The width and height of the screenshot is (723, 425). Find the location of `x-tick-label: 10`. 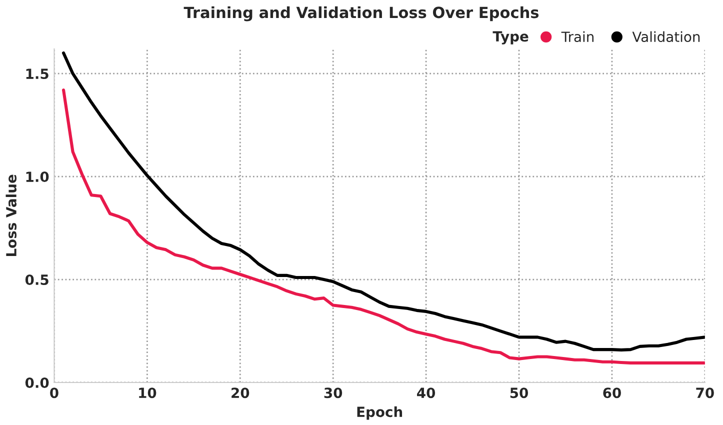

x-tick-label: 10 is located at coordinates (147, 393).